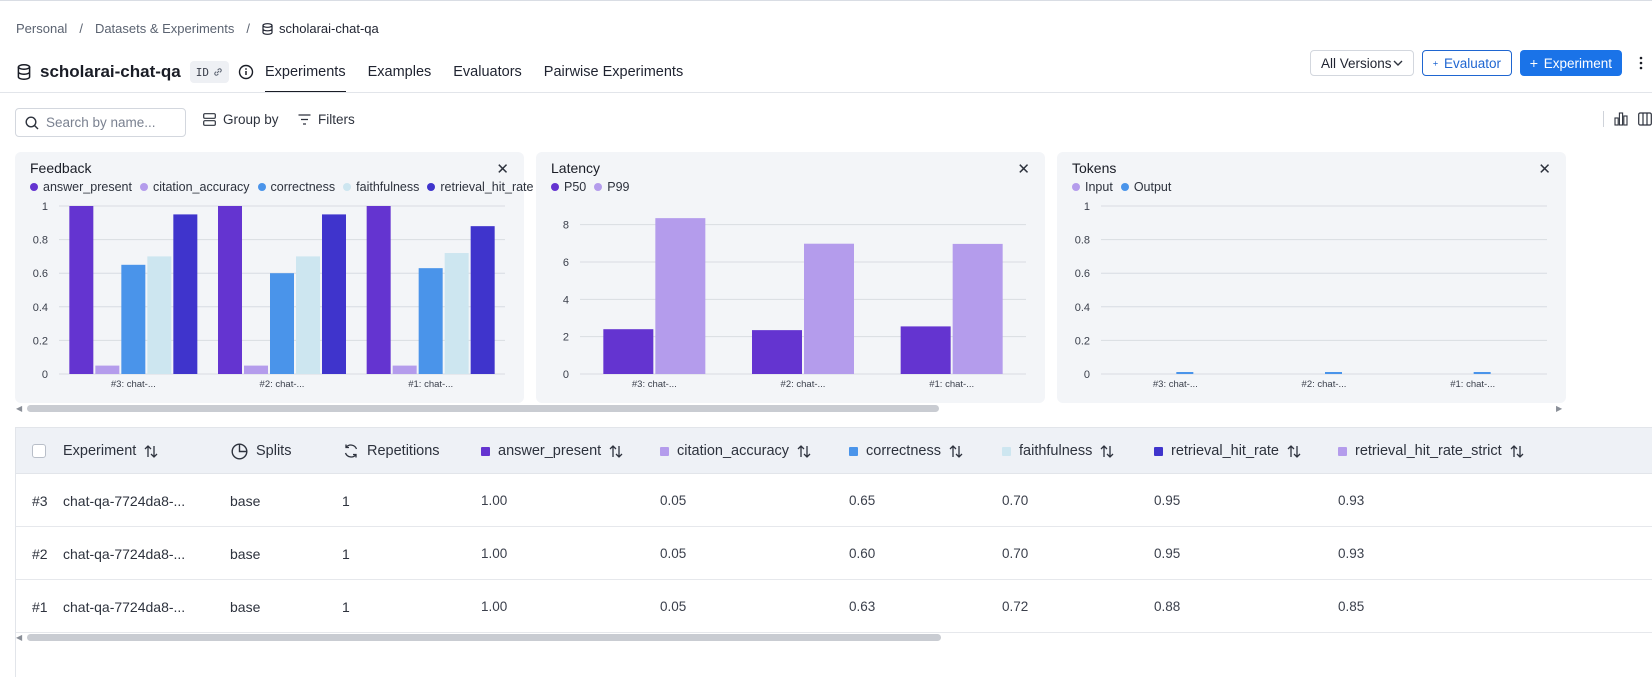 The height and width of the screenshot is (677, 1652). What do you see at coordinates (42, 28) in the screenshot?
I see `breadcrumb-personal: Personal` at bounding box center [42, 28].